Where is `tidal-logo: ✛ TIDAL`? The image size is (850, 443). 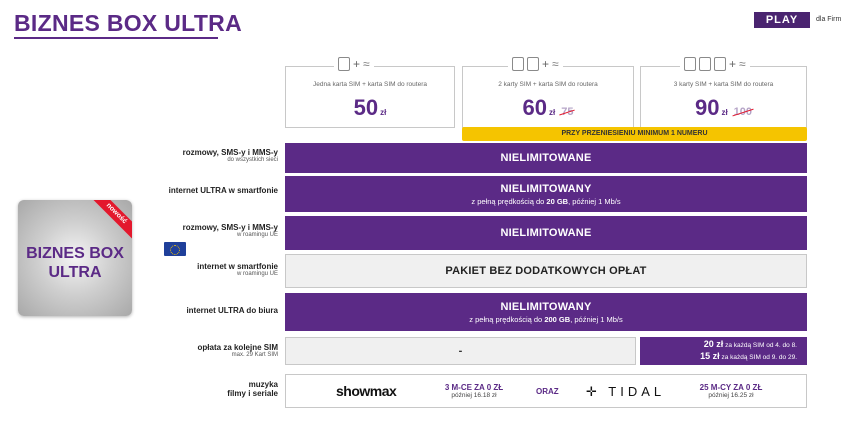
tidal-logo: ✛ TIDAL is located at coordinates (625, 392).